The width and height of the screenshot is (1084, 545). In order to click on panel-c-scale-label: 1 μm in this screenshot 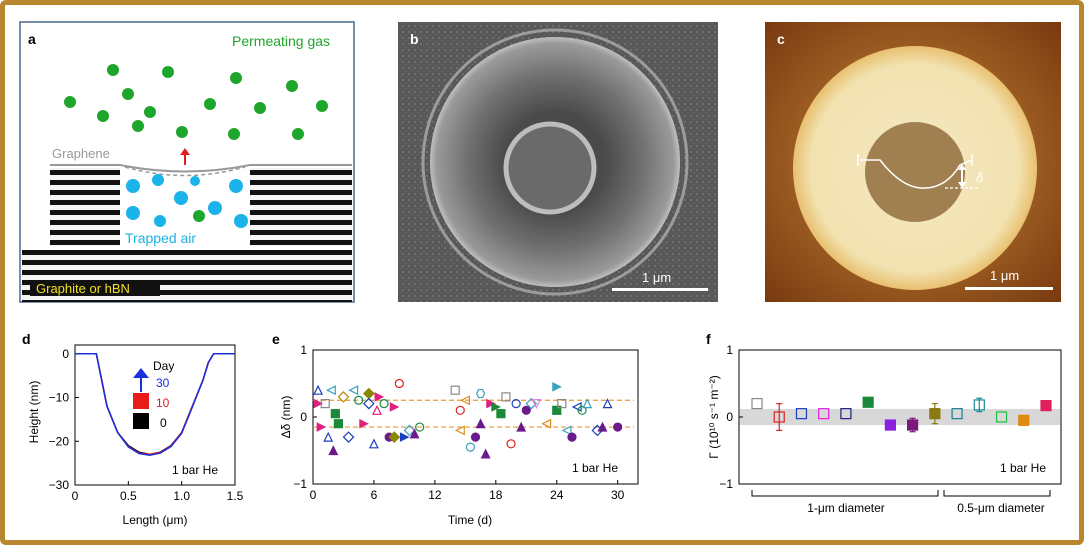, I will do `click(1004, 275)`.